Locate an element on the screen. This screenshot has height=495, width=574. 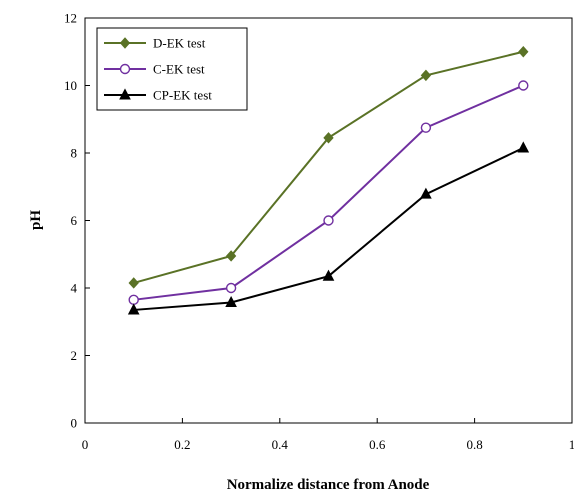
y-axis-title: pH is located at coordinates (36, 220).